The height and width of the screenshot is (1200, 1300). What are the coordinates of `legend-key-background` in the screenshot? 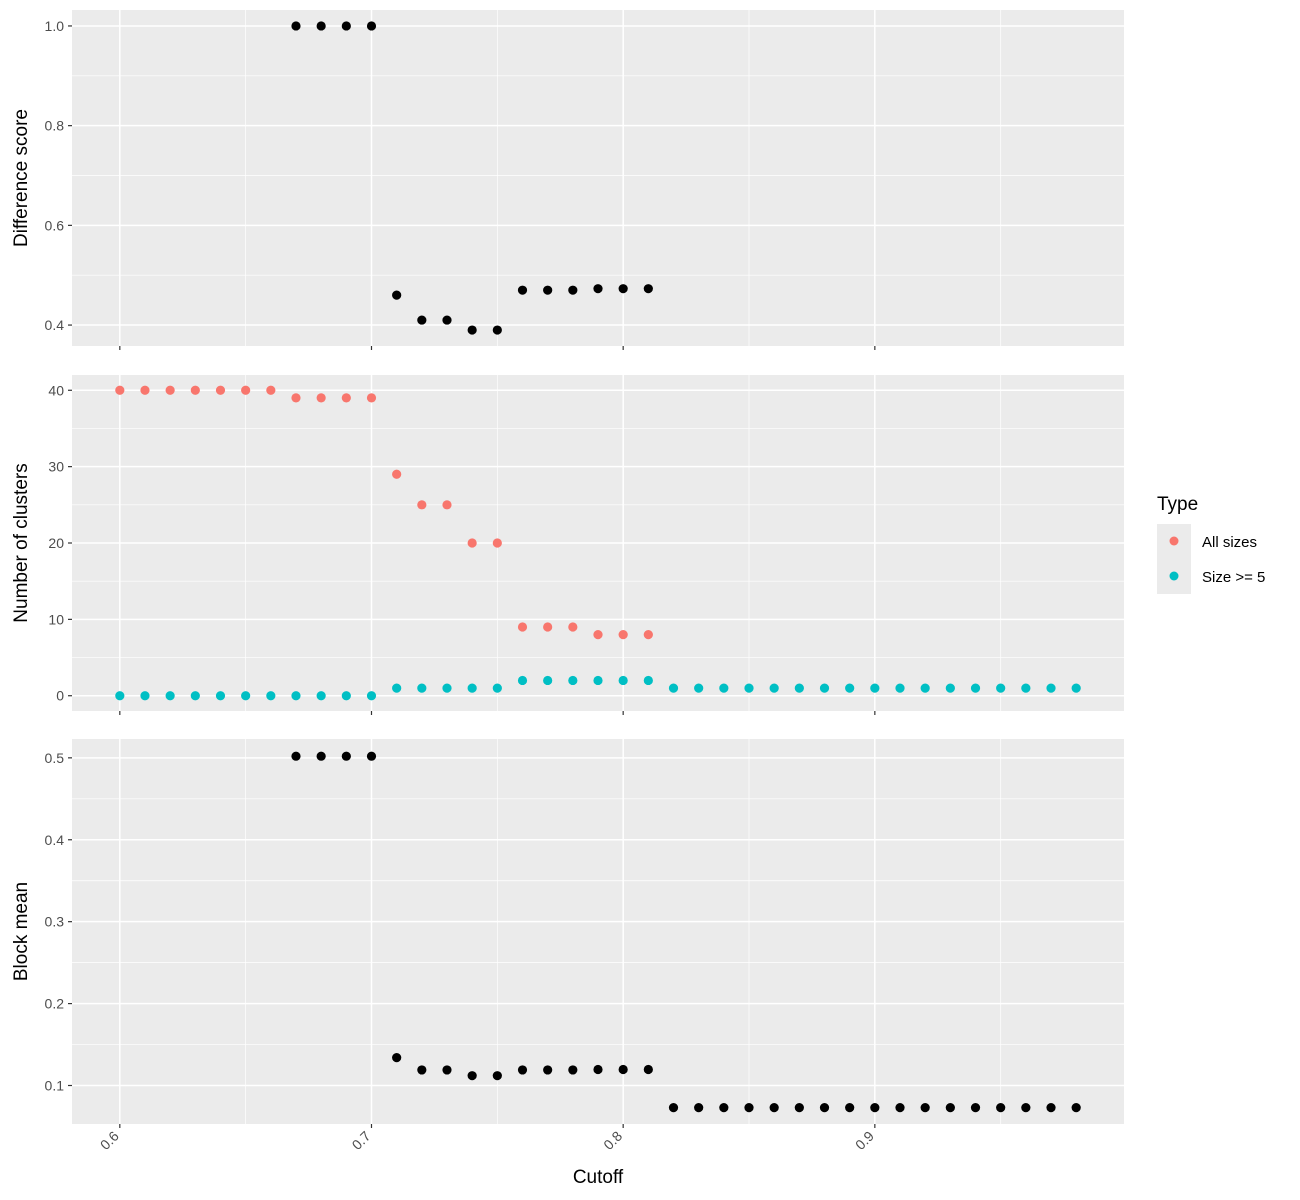 It's located at (1174, 559).